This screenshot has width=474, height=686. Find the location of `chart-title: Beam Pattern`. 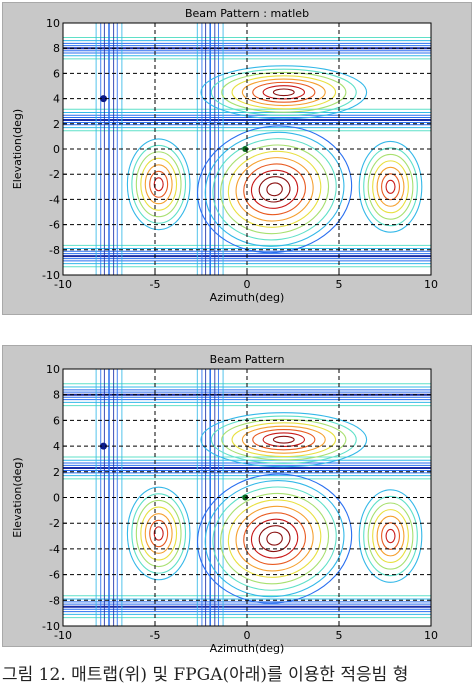

chart-title: Beam Pattern is located at coordinates (247, 359).